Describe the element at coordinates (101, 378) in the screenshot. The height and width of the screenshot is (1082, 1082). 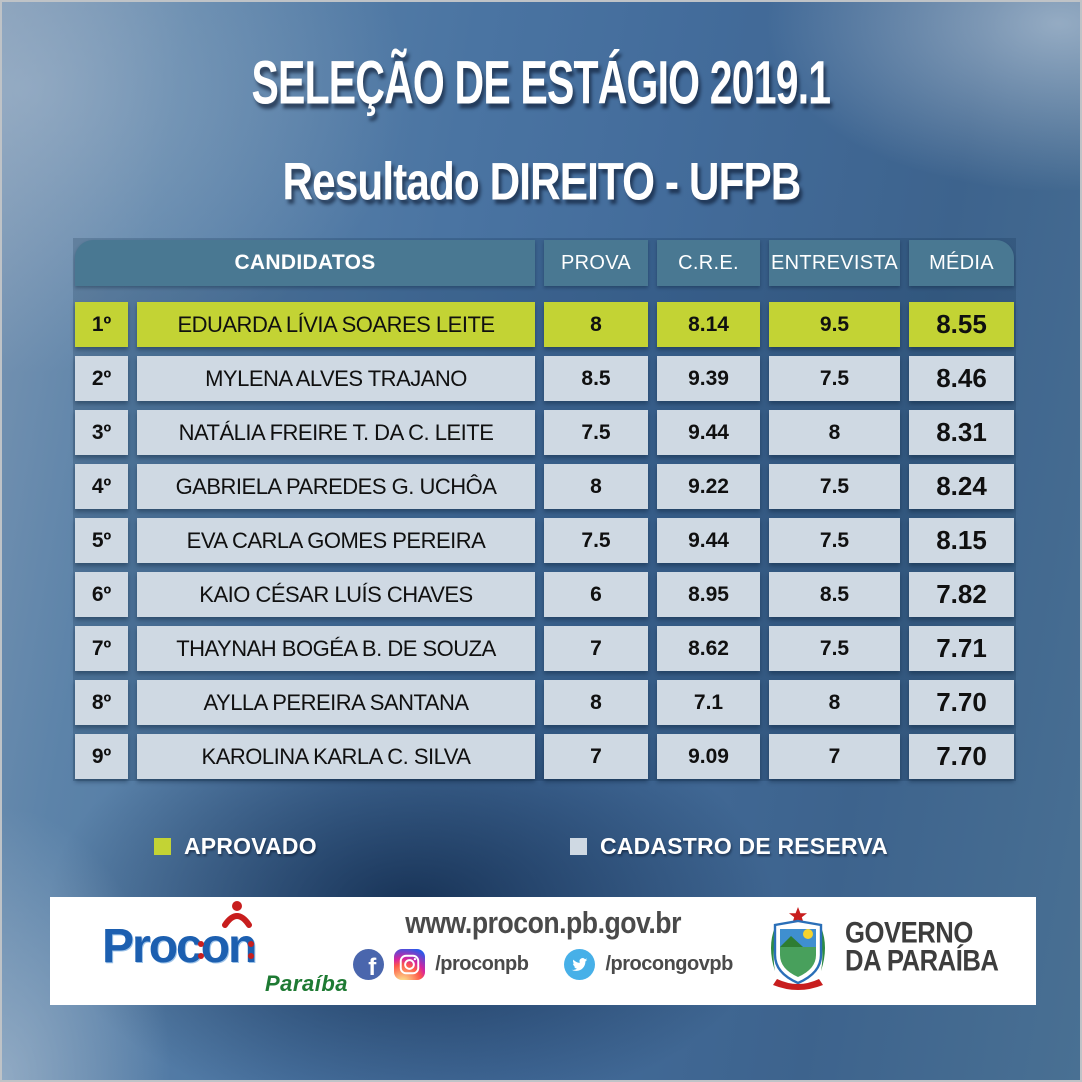
I see `rank-cell: 2º` at that location.